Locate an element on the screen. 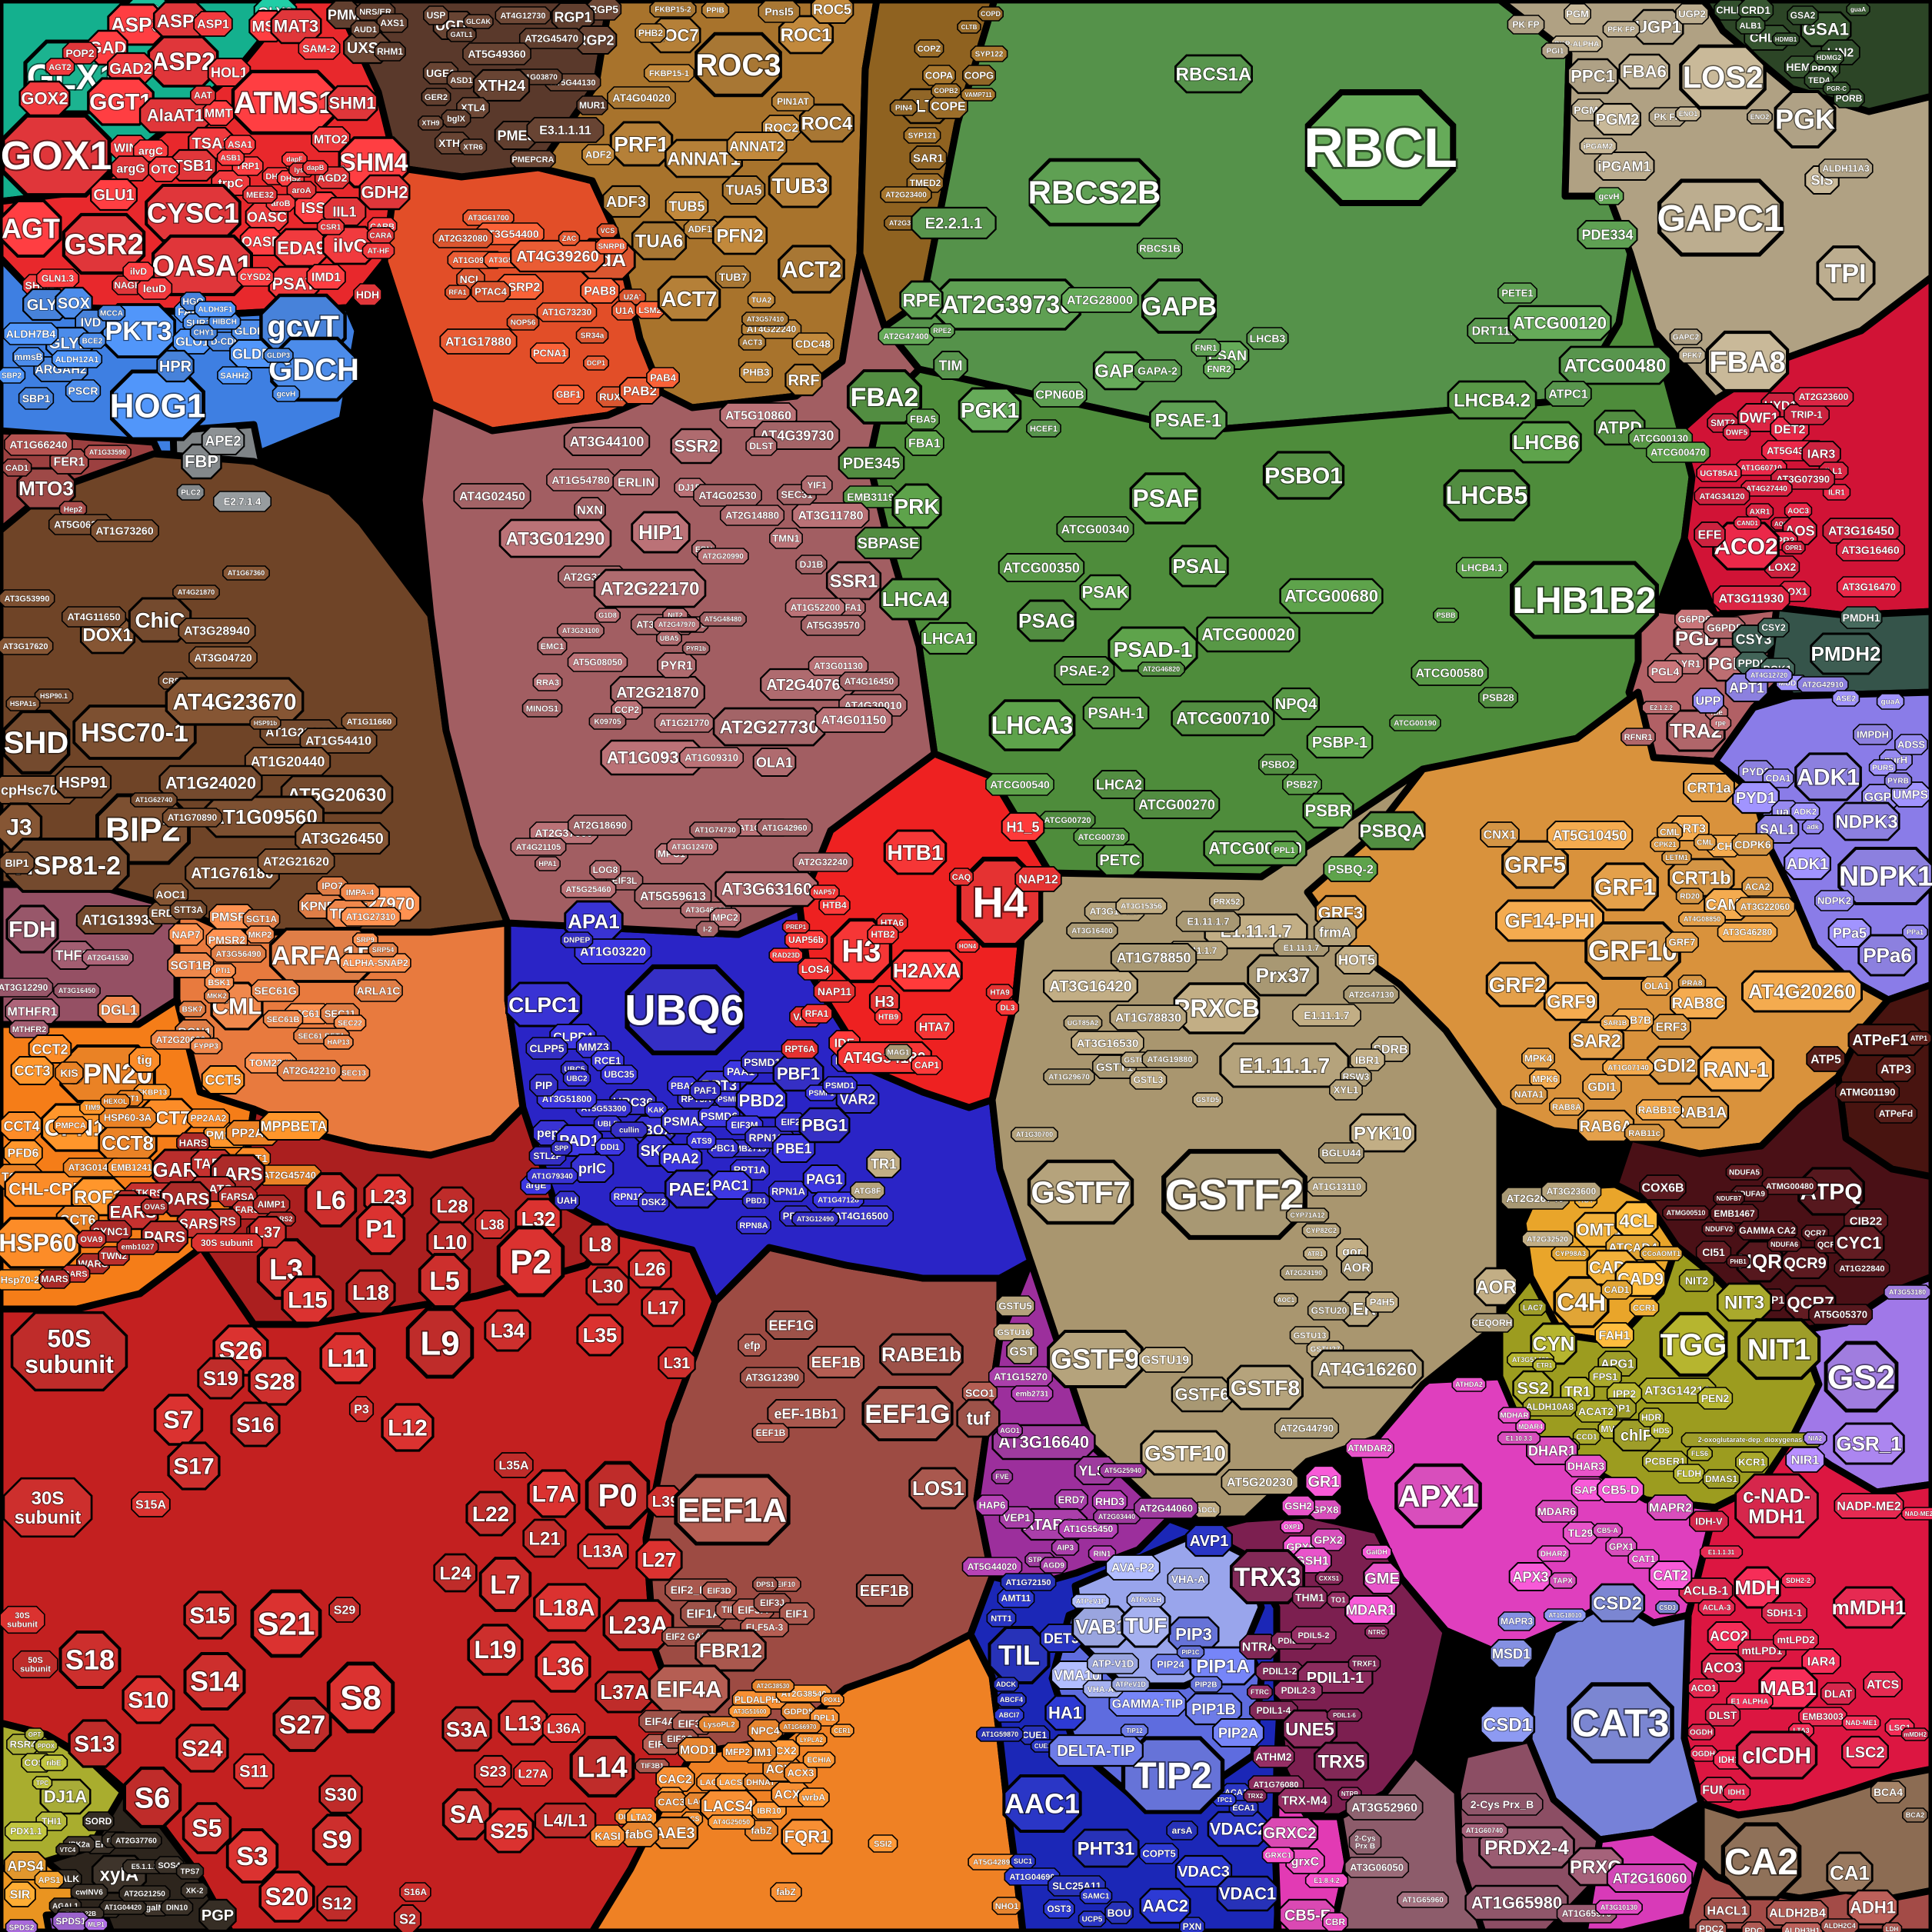 The height and width of the screenshot is (1932, 1932). cell-hsp60-3a: HSP60-3A is located at coordinates (128, 1117).